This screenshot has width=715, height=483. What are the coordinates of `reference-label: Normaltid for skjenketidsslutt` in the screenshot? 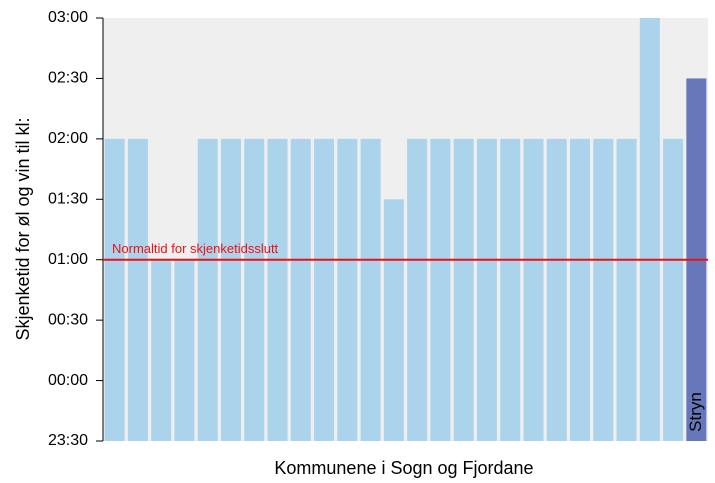 It's located at (195, 248).